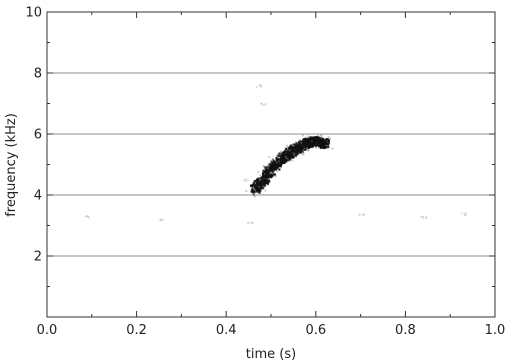 Image resolution: width=509 pixels, height=364 pixels. What do you see at coordinates (33, 13) in the screenshot?
I see `y-tick-label: 10` at bounding box center [33, 13].